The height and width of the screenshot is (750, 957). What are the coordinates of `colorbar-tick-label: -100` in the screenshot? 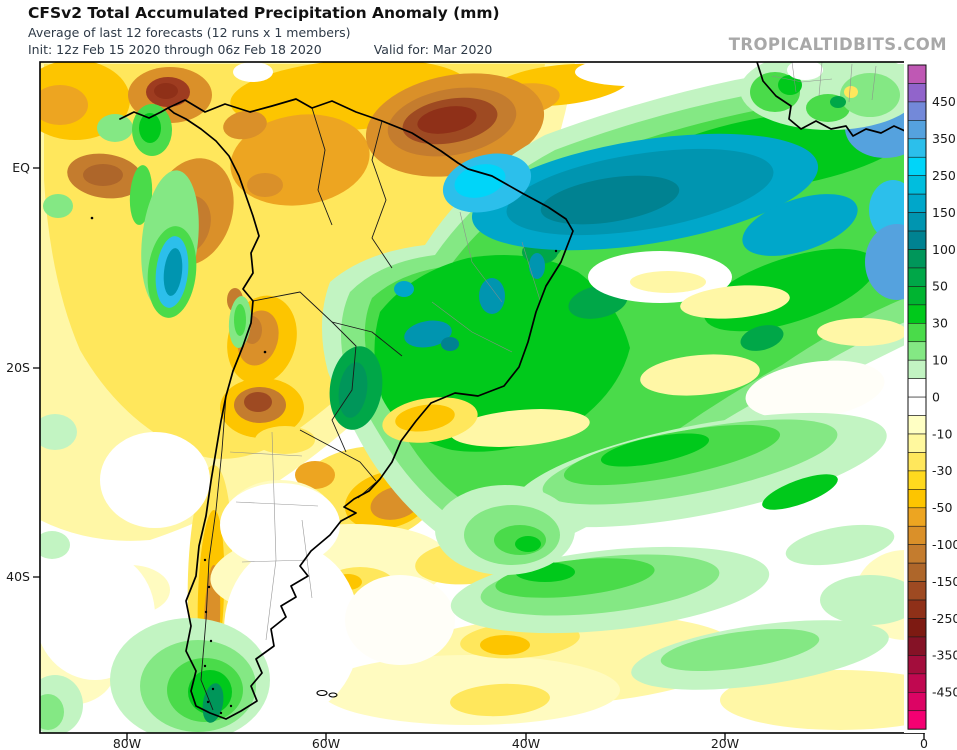 It's located at (944, 544).